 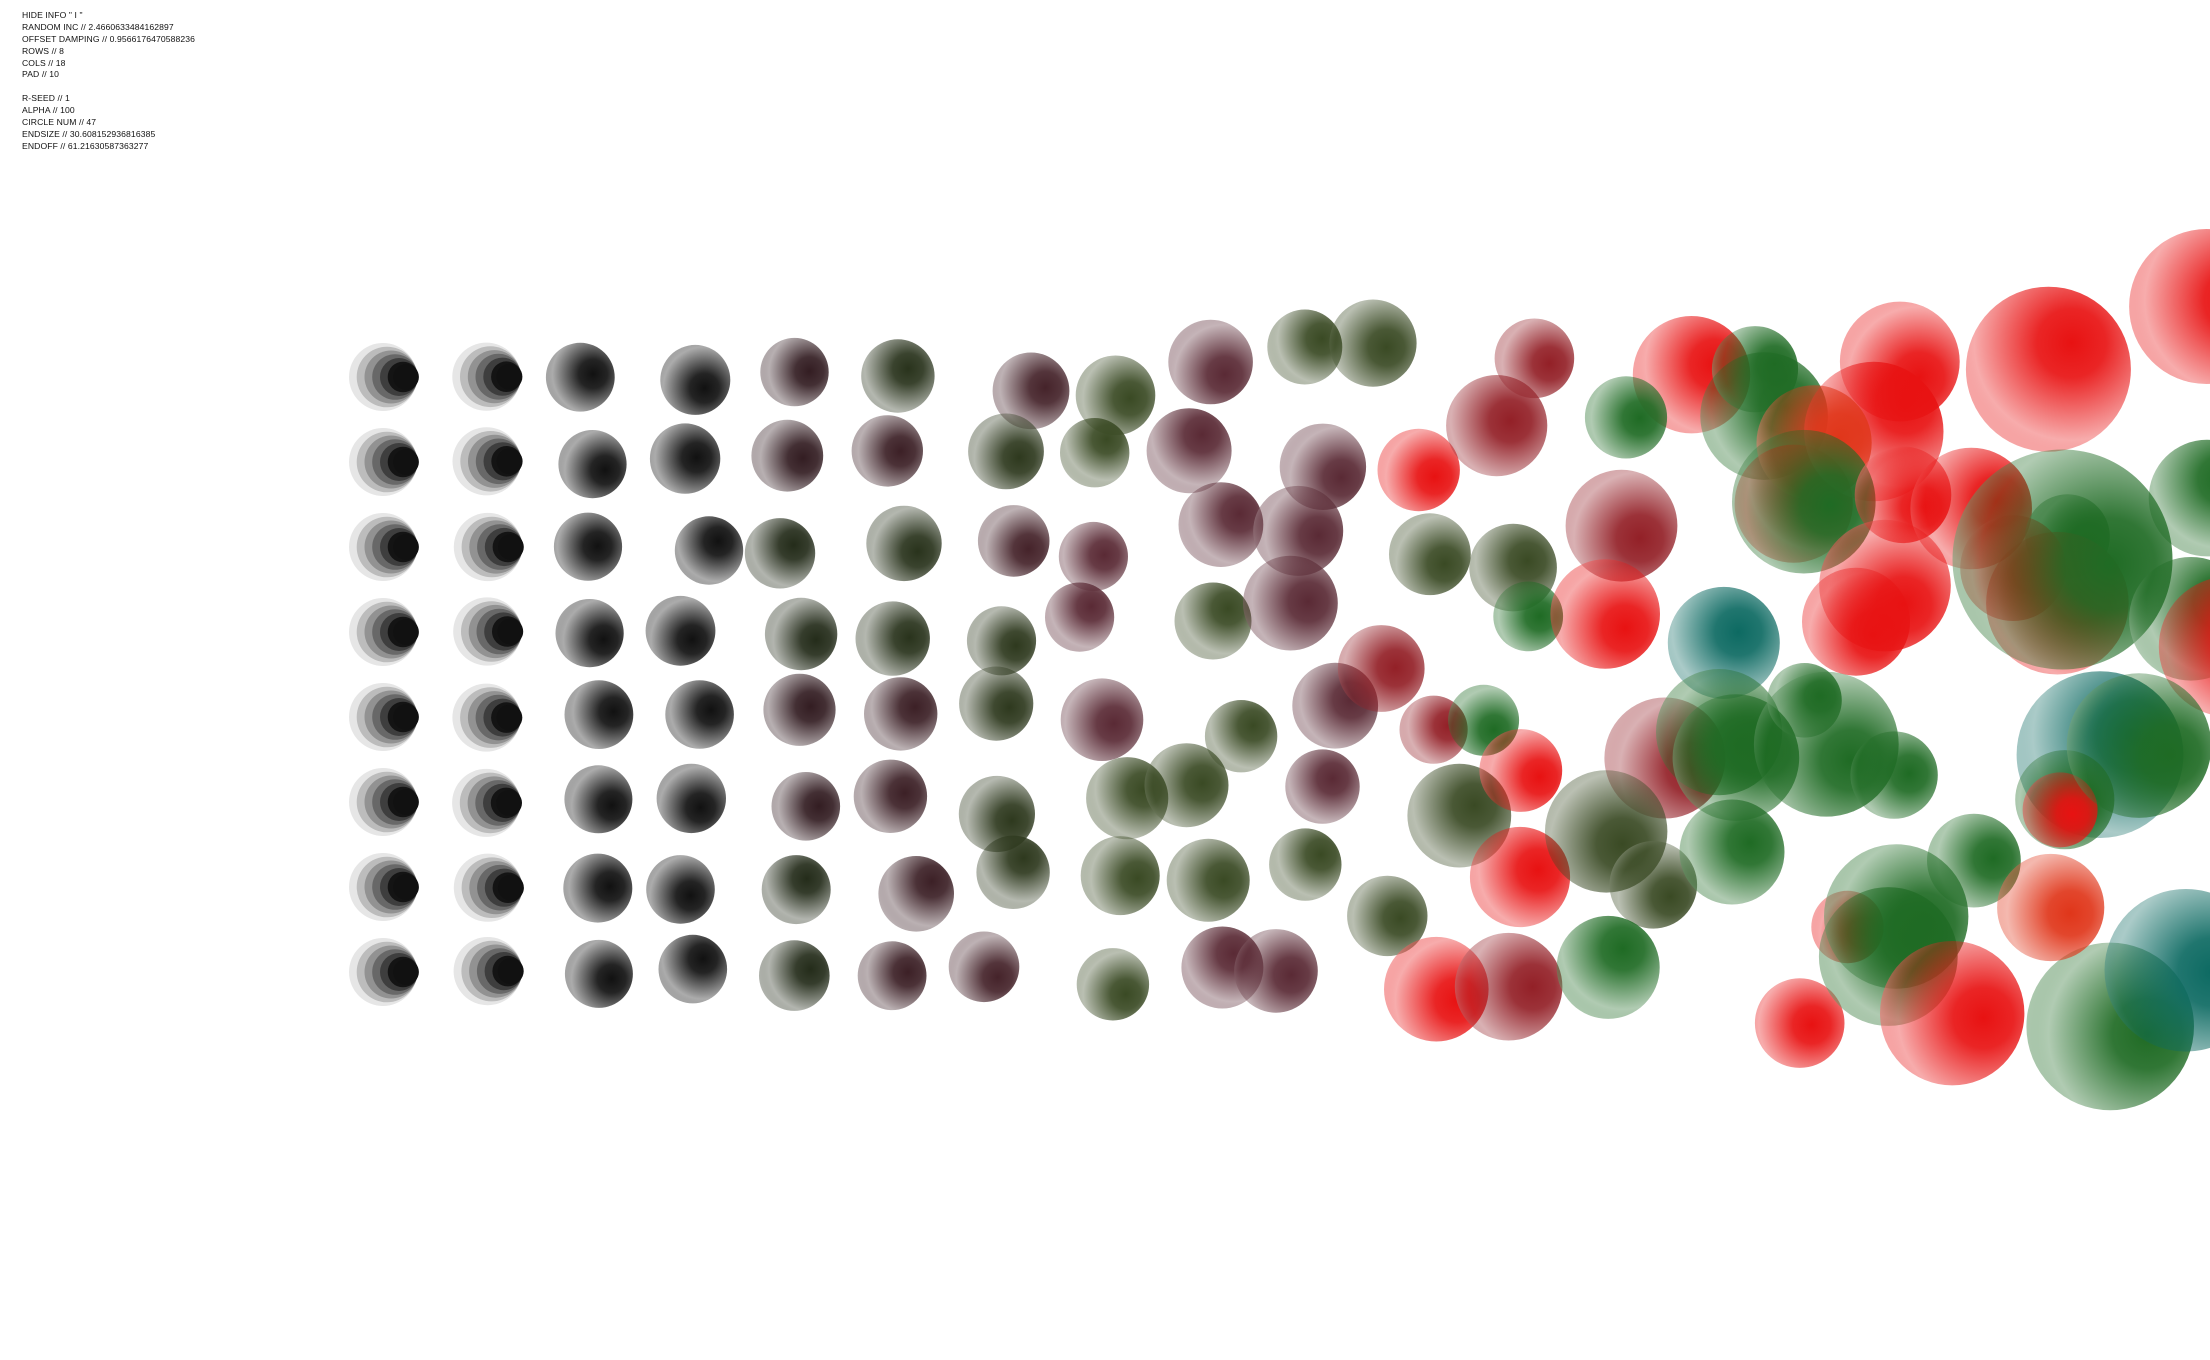 I want to click on grid-circle-r7-c4, so click(x=794, y=975).